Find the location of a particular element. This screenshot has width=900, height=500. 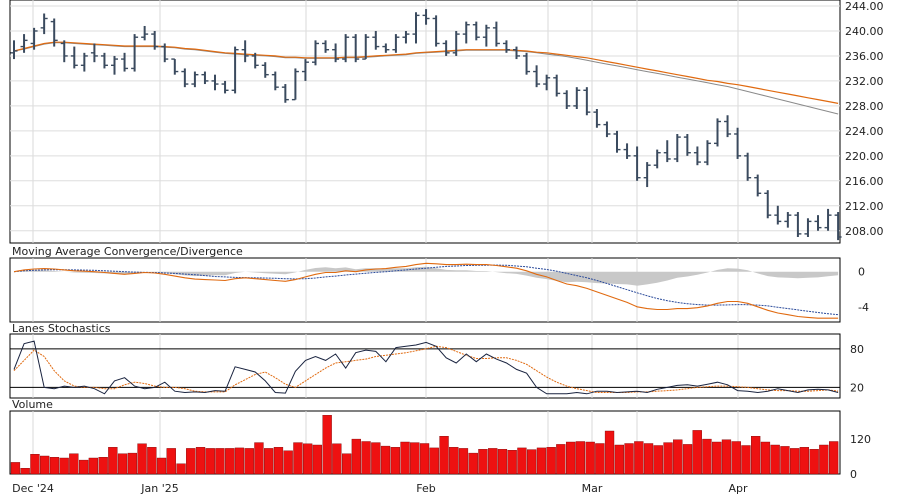

macd-tick-label: 0 is located at coordinates (861, 272).